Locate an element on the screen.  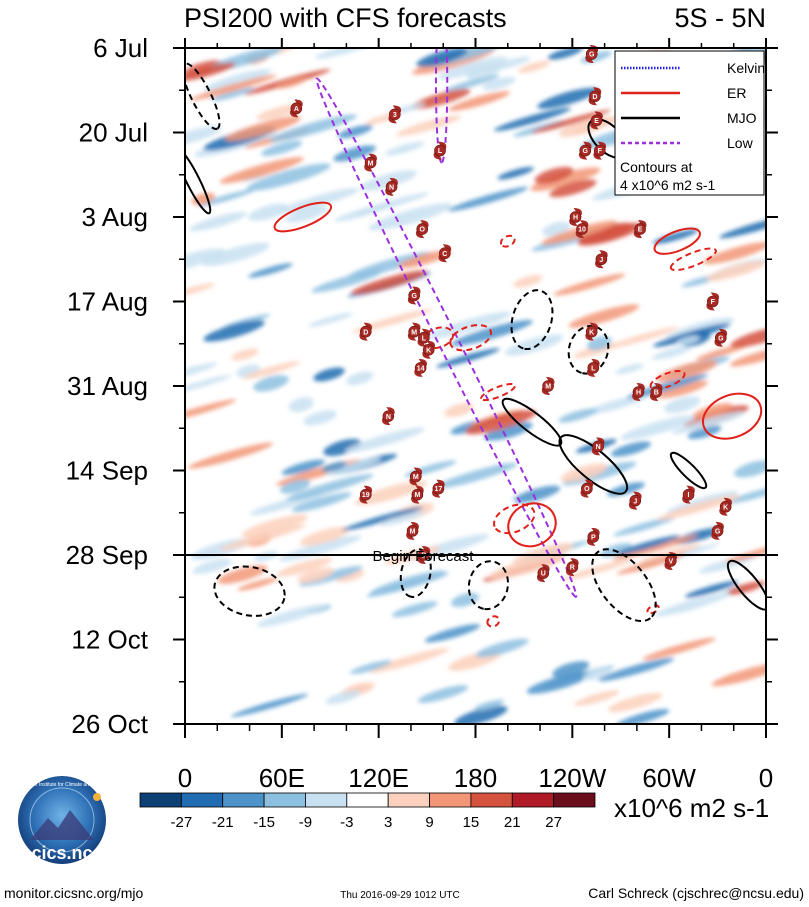
svg-text: 10 is located at coordinates (582, 230).